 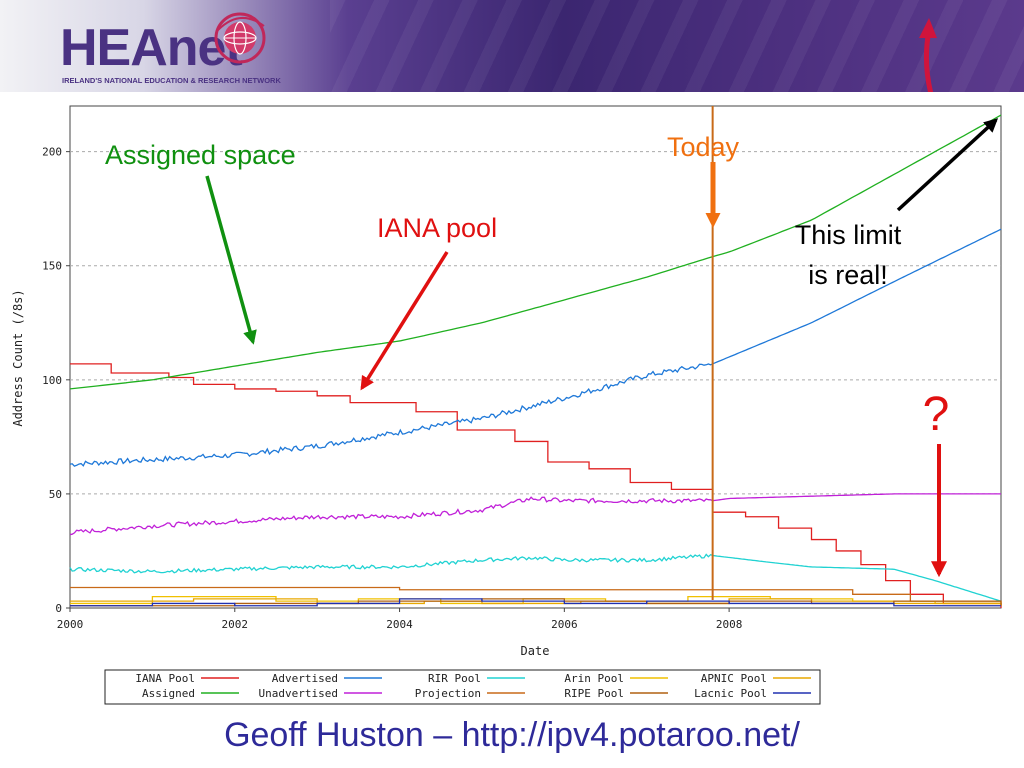 I want to click on annotation-arrow-limit, so click(x=947, y=165).